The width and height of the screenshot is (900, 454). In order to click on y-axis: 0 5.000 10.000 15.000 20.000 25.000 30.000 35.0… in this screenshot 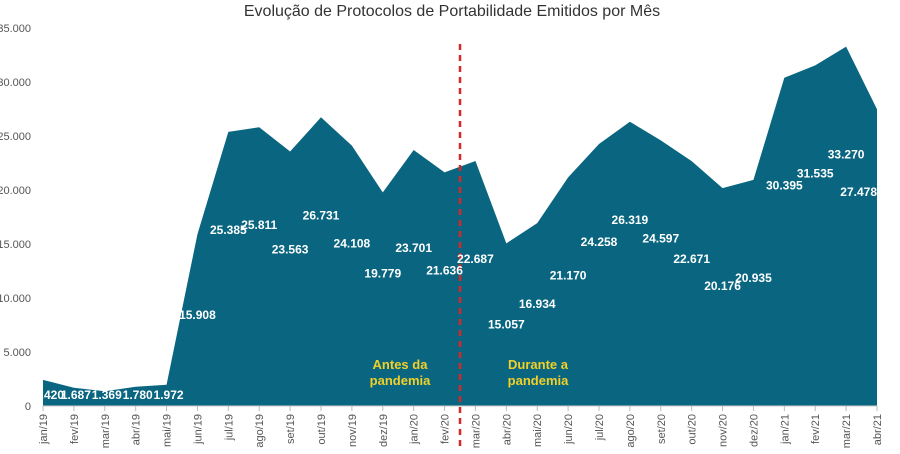, I will do `click(15, 218)`.